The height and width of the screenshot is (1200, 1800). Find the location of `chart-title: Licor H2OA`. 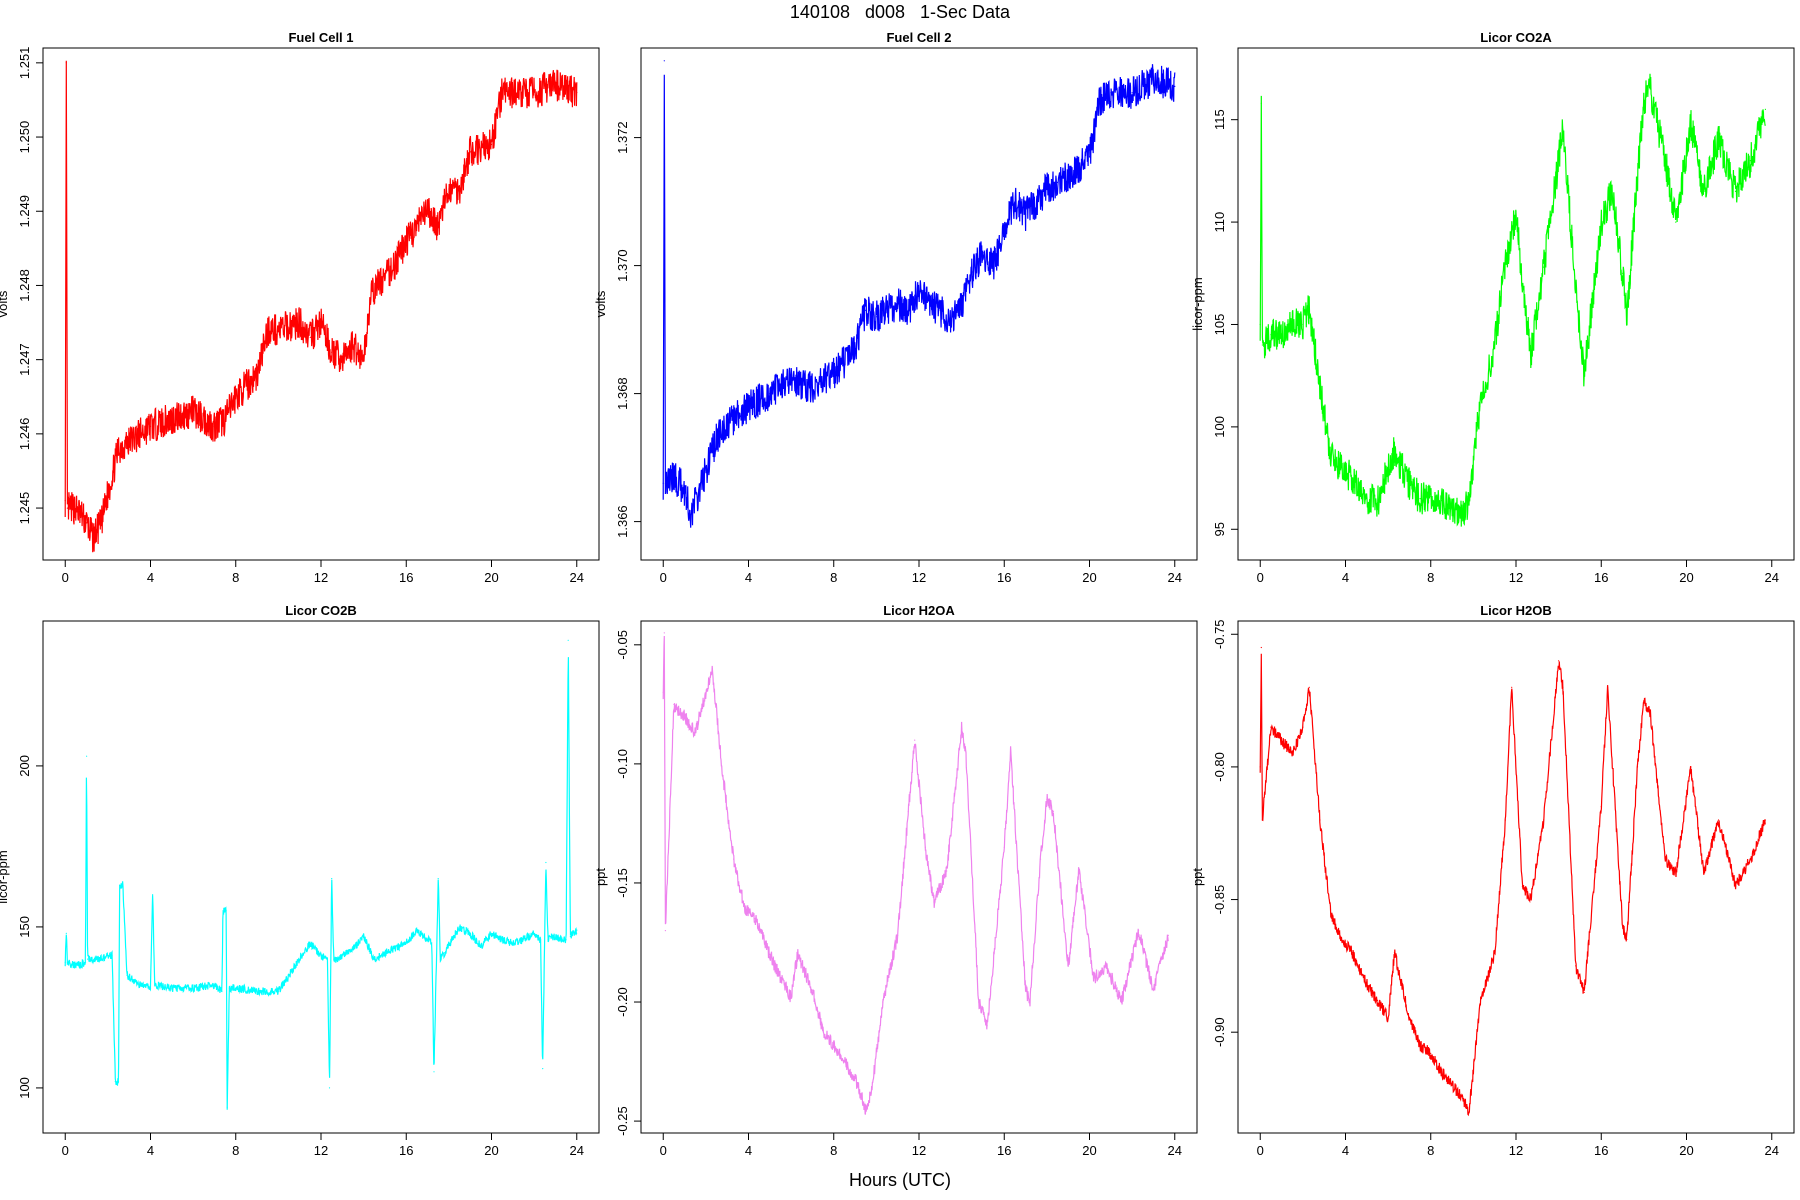

chart-title: Licor H2OA is located at coordinates (919, 610).